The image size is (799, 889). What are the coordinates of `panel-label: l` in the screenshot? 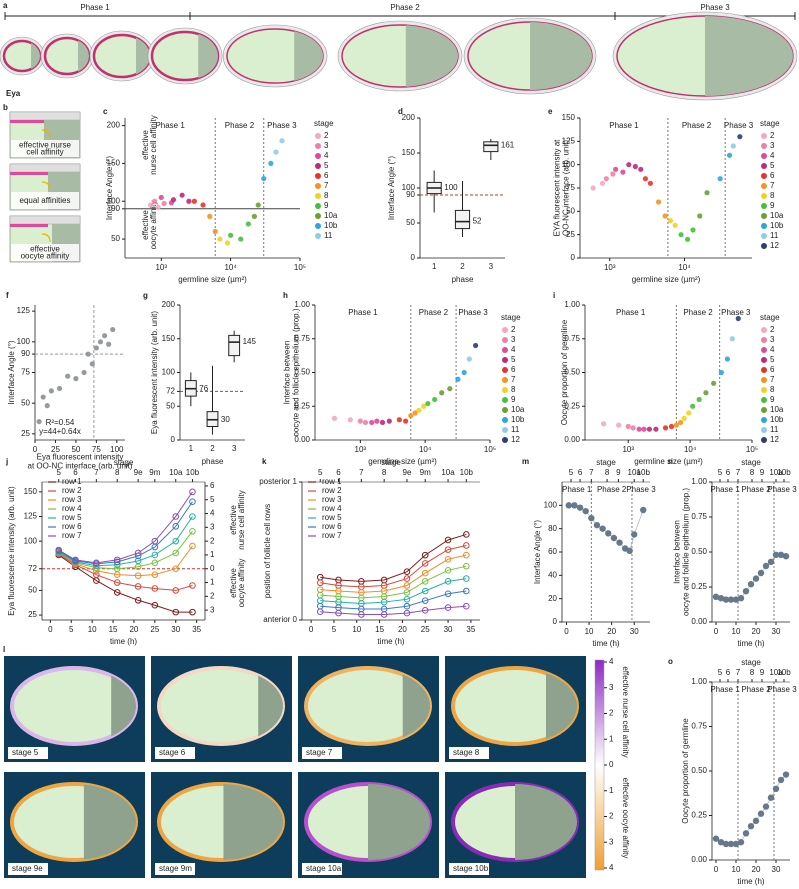 It's located at (4, 649).